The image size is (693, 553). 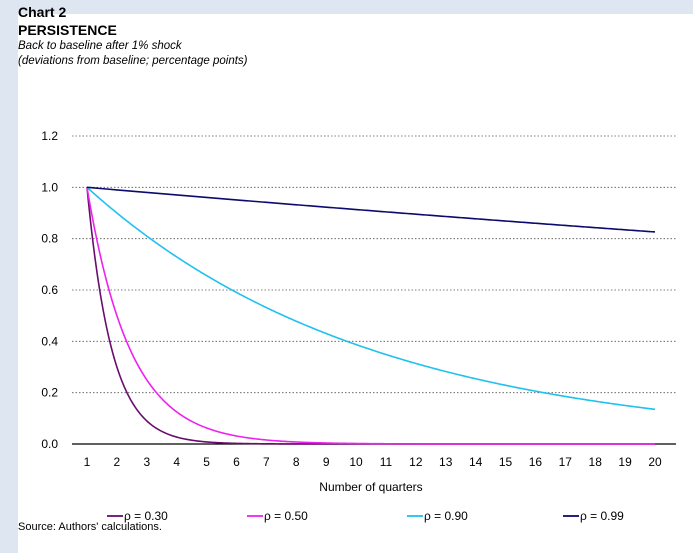 What do you see at coordinates (596, 462) in the screenshot?
I see `x-tick-label: 18` at bounding box center [596, 462].